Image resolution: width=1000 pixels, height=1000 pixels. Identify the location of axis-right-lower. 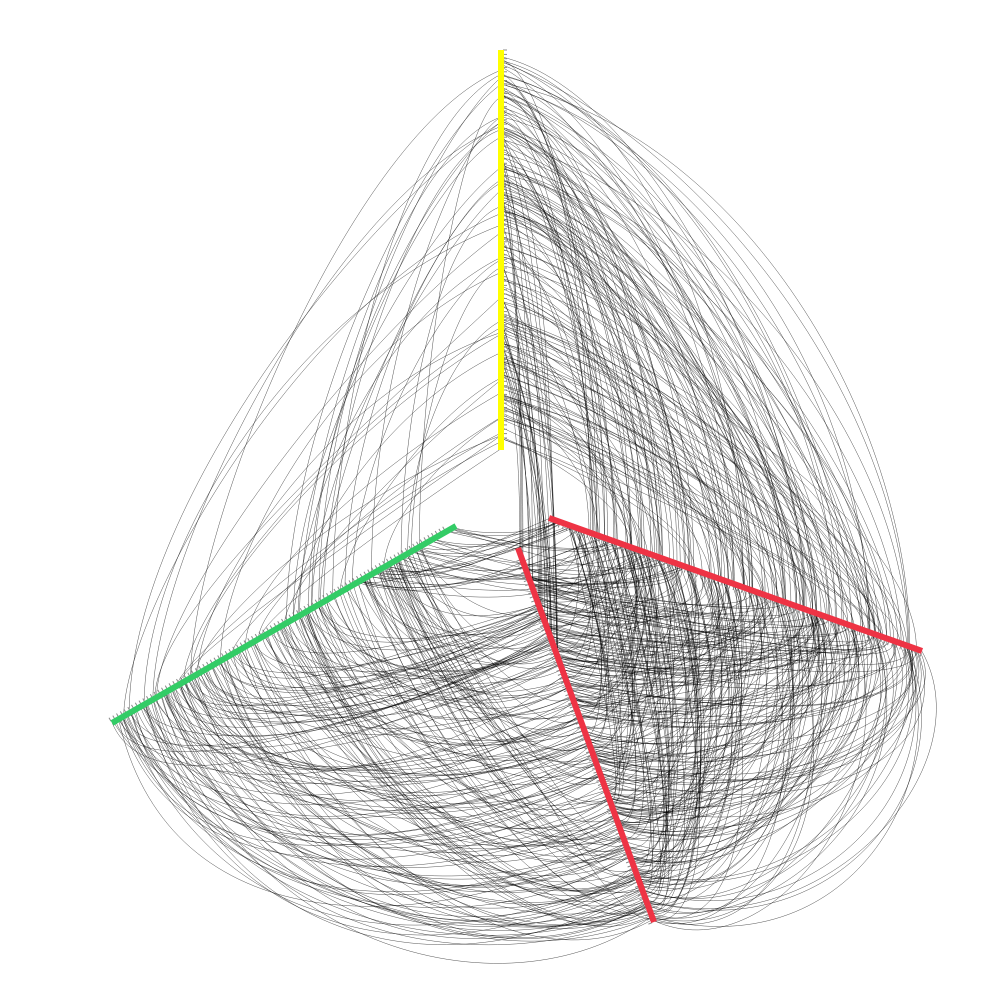
(586, 735).